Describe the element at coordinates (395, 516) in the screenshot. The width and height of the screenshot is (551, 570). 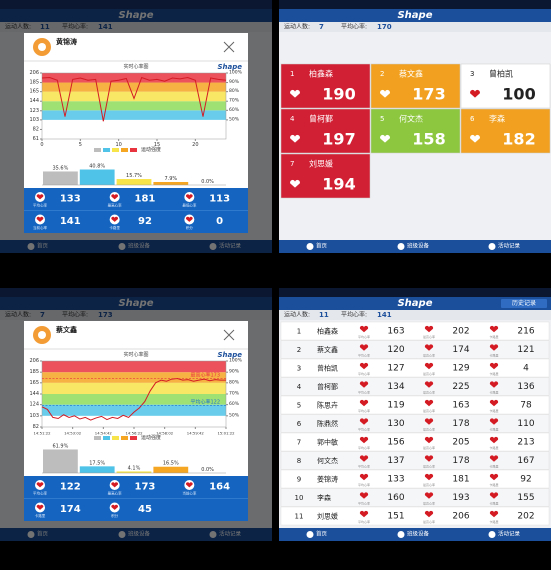
I see `cell-value: 151` at that location.